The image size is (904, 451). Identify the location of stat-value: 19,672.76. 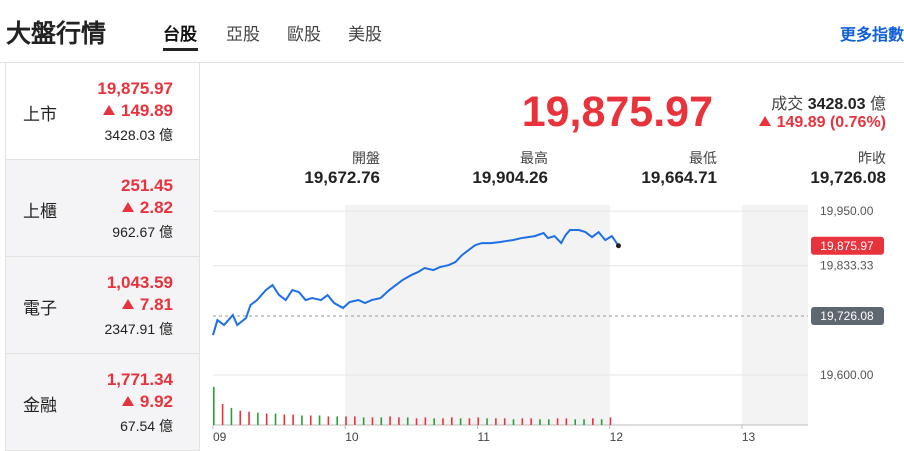
(342, 177).